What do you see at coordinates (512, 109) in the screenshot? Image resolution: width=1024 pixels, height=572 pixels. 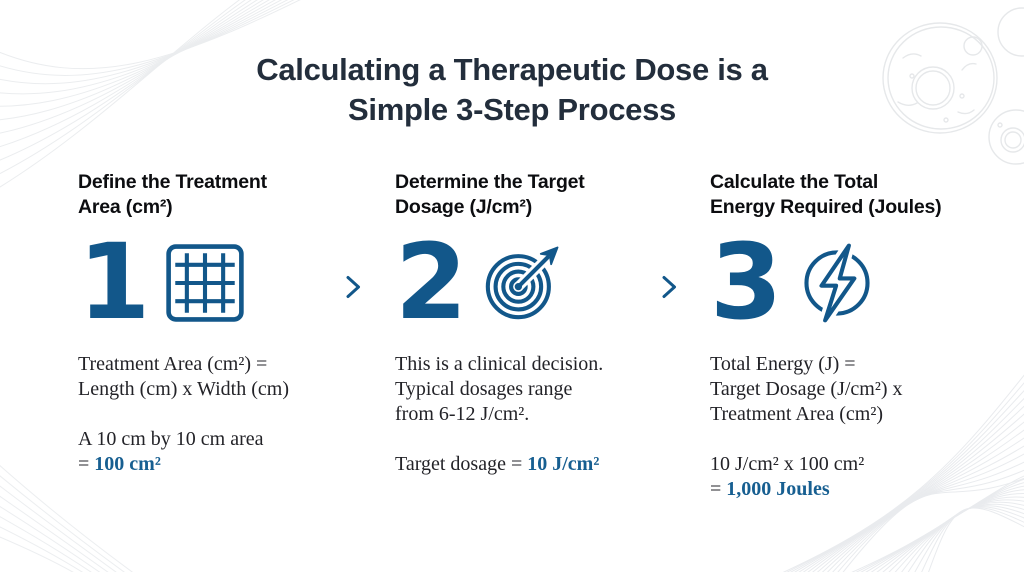 I see `page-title-line2: Simple 3-Step Process` at bounding box center [512, 109].